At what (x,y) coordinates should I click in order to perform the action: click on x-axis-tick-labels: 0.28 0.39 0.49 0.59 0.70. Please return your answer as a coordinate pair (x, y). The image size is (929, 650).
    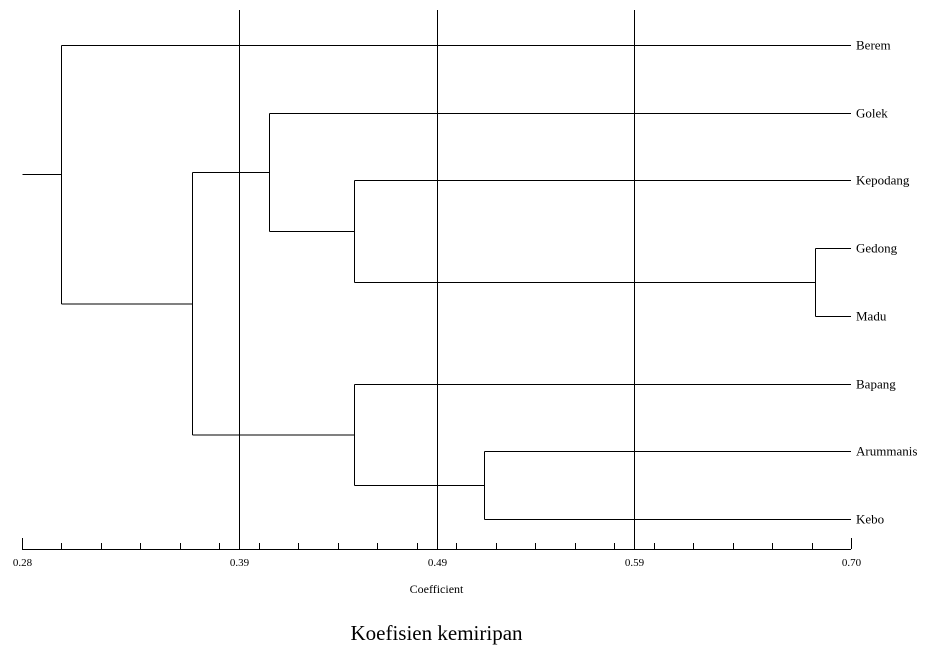
    Looking at the image, I should click on (437, 563).